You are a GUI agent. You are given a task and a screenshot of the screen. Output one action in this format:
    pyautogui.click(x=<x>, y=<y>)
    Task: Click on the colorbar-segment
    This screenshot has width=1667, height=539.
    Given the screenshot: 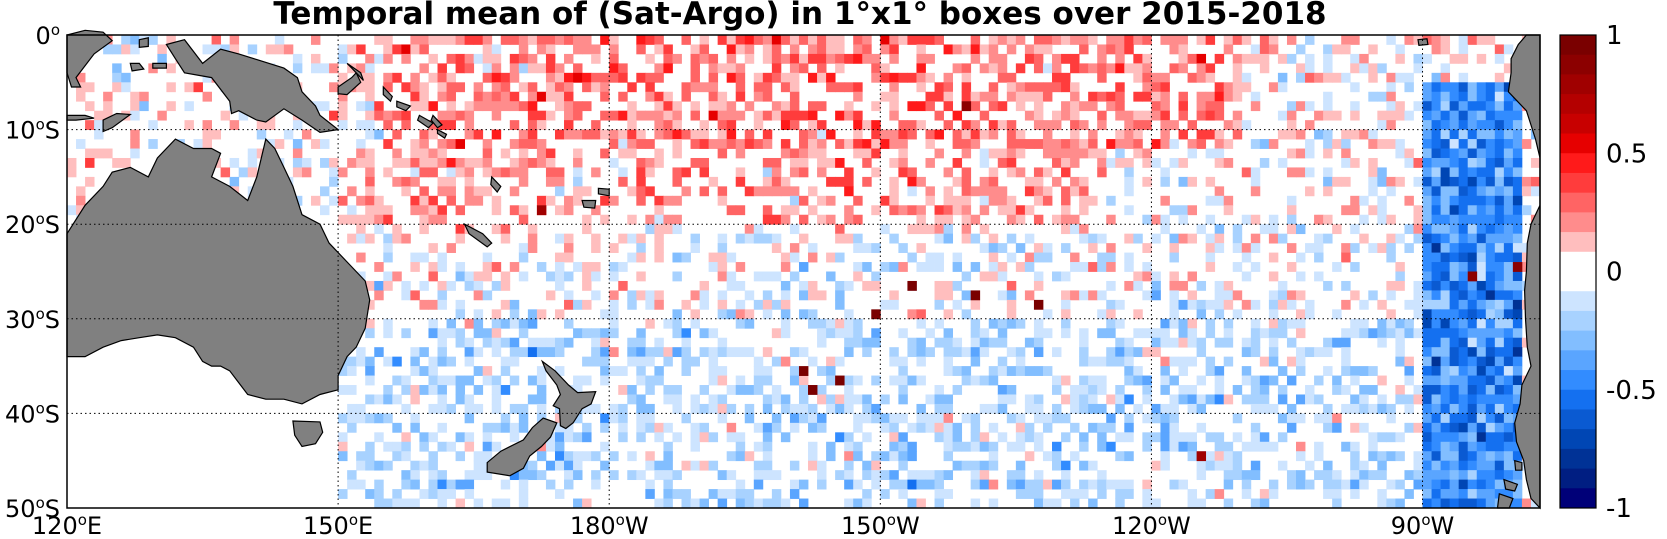 What is the action you would take?
    pyautogui.click(x=1578, y=281)
    